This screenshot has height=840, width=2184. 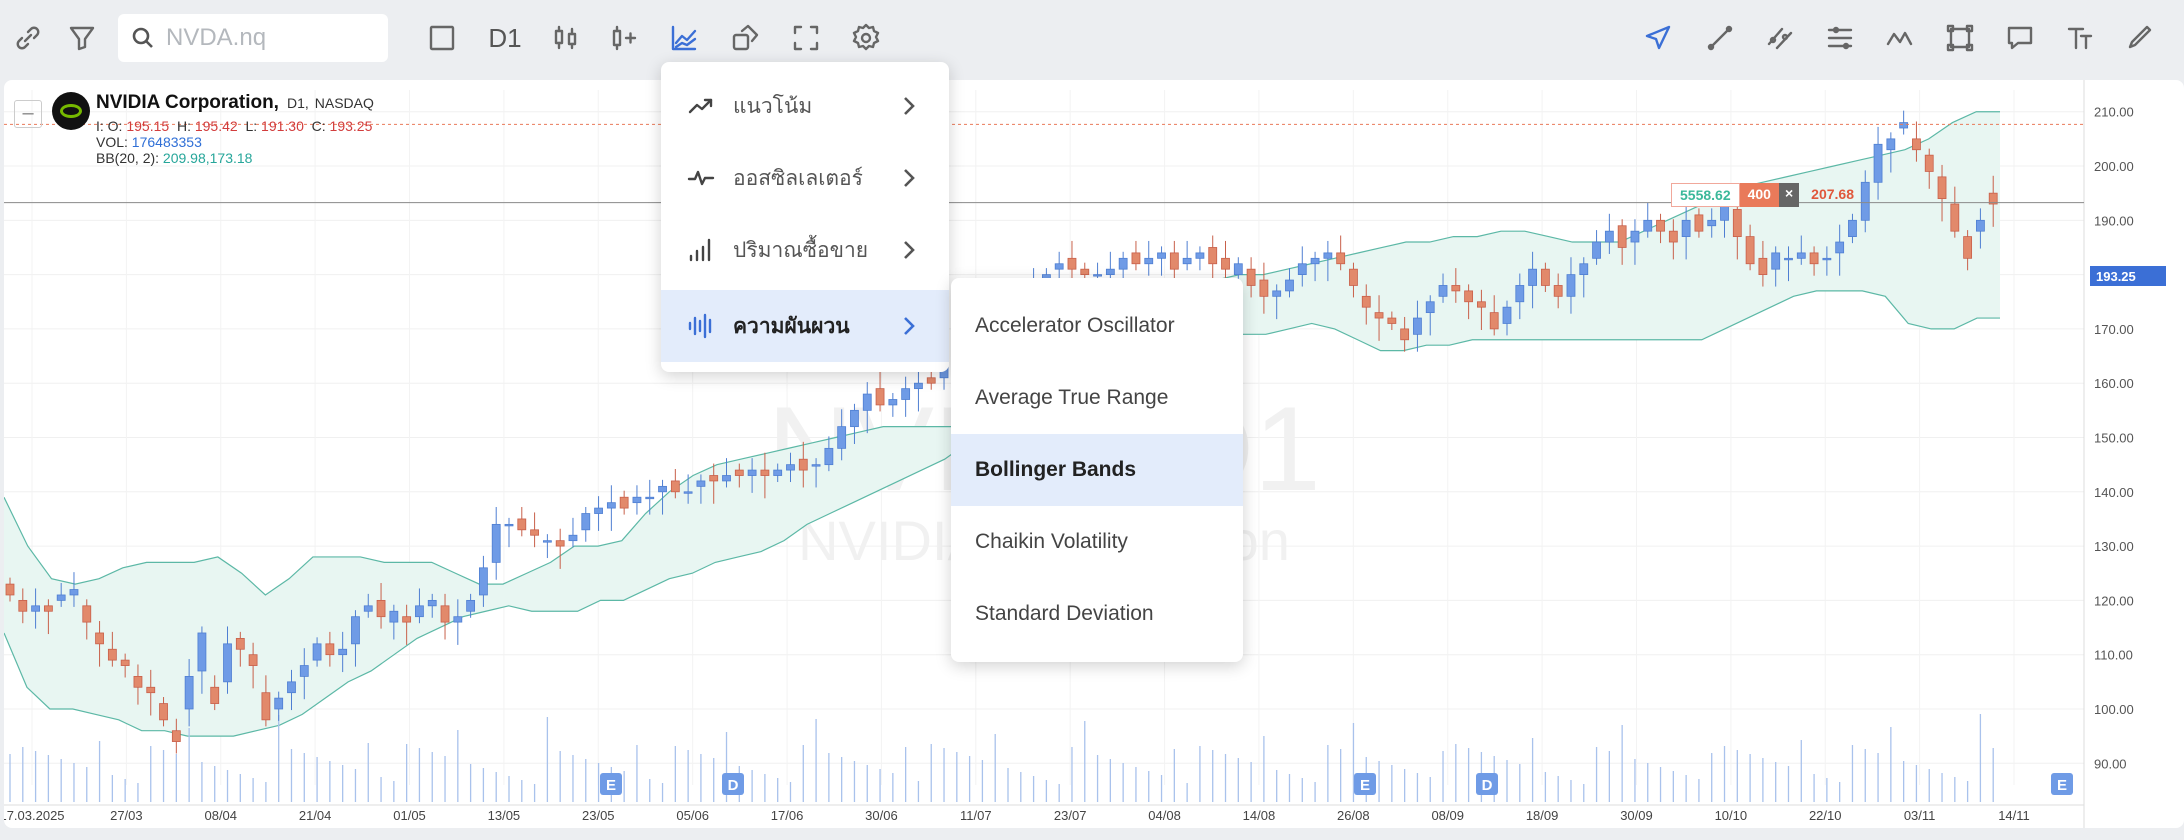 I want to click on x-tick-label: 21/04, so click(x=315, y=815).